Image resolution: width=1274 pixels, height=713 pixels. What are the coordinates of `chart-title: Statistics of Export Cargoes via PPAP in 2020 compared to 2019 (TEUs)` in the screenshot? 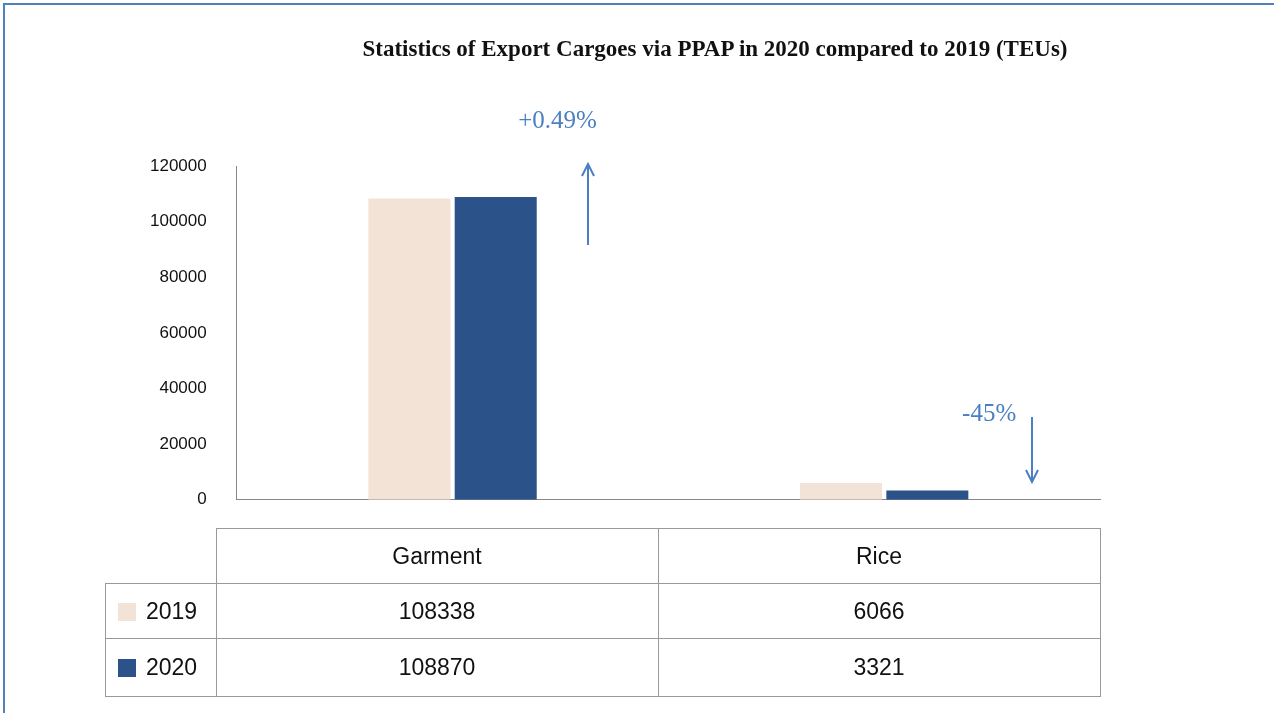 It's located at (715, 49).